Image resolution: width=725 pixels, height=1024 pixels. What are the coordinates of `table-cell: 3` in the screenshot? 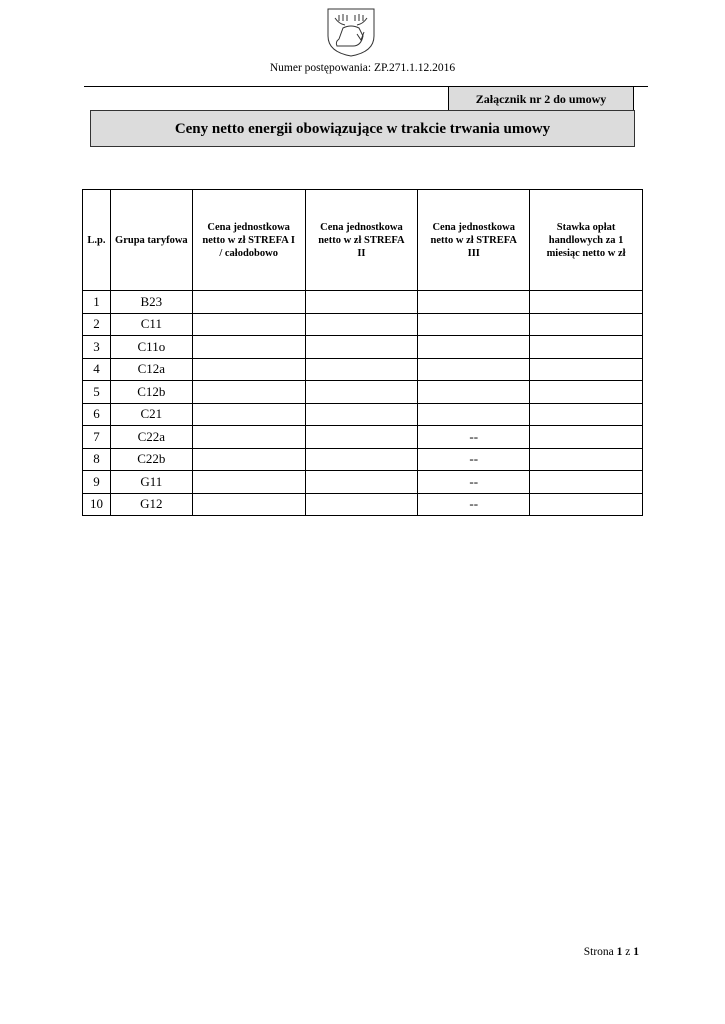 It's located at (96, 347).